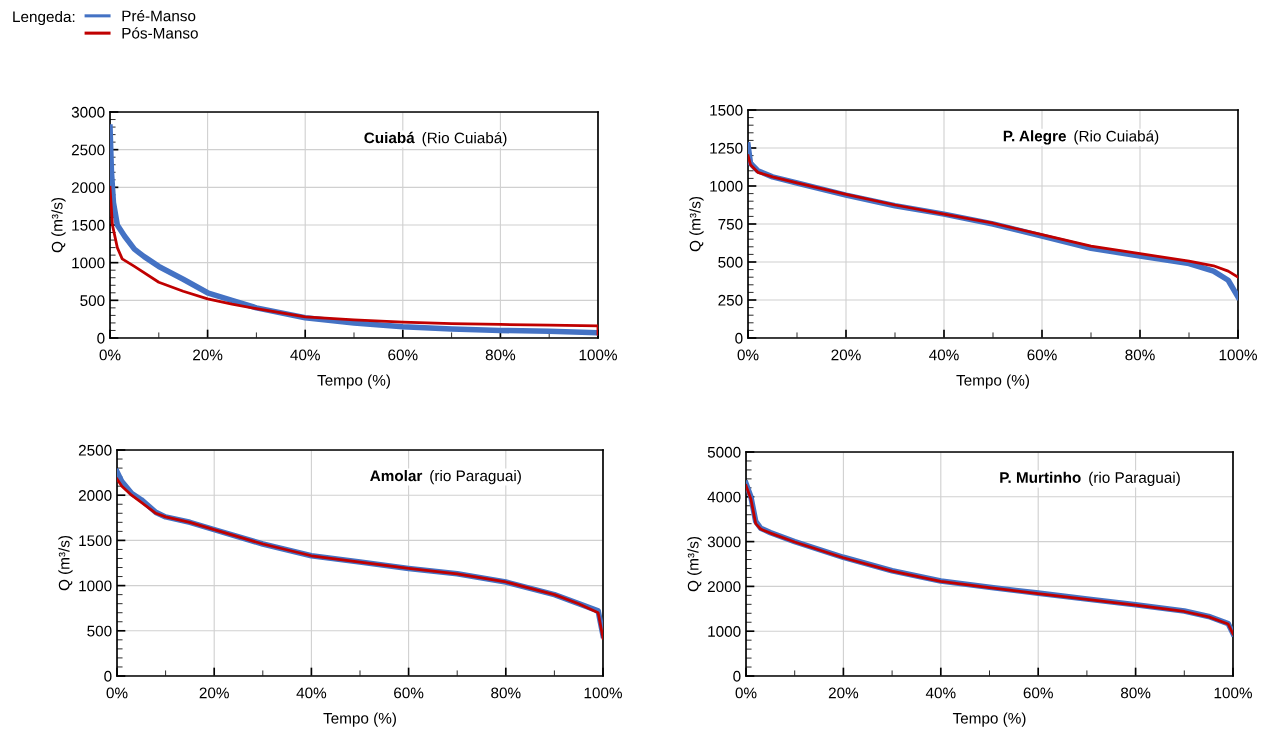 This screenshot has width=1268, height=753. I want to click on y-tick-label: 1250, so click(726, 148).